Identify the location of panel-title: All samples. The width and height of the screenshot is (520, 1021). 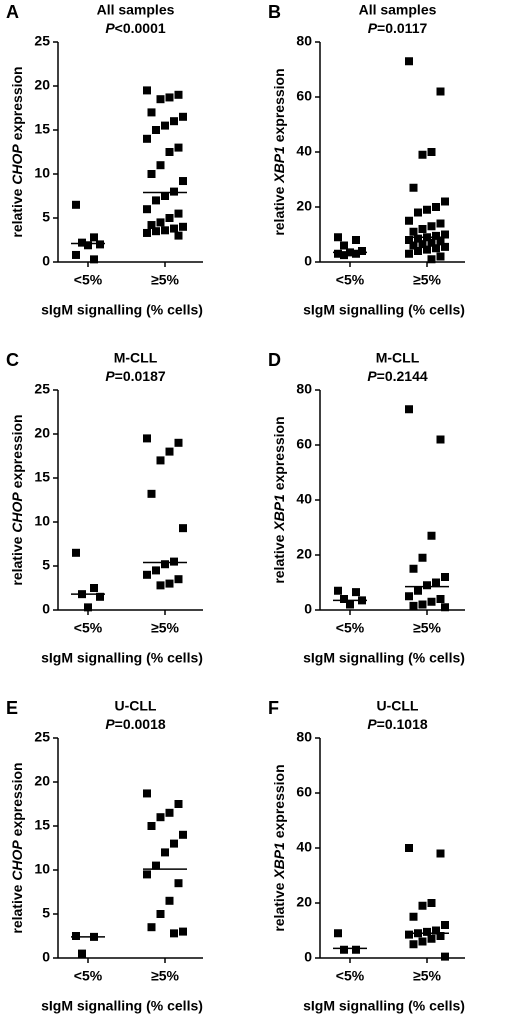
(398, 10).